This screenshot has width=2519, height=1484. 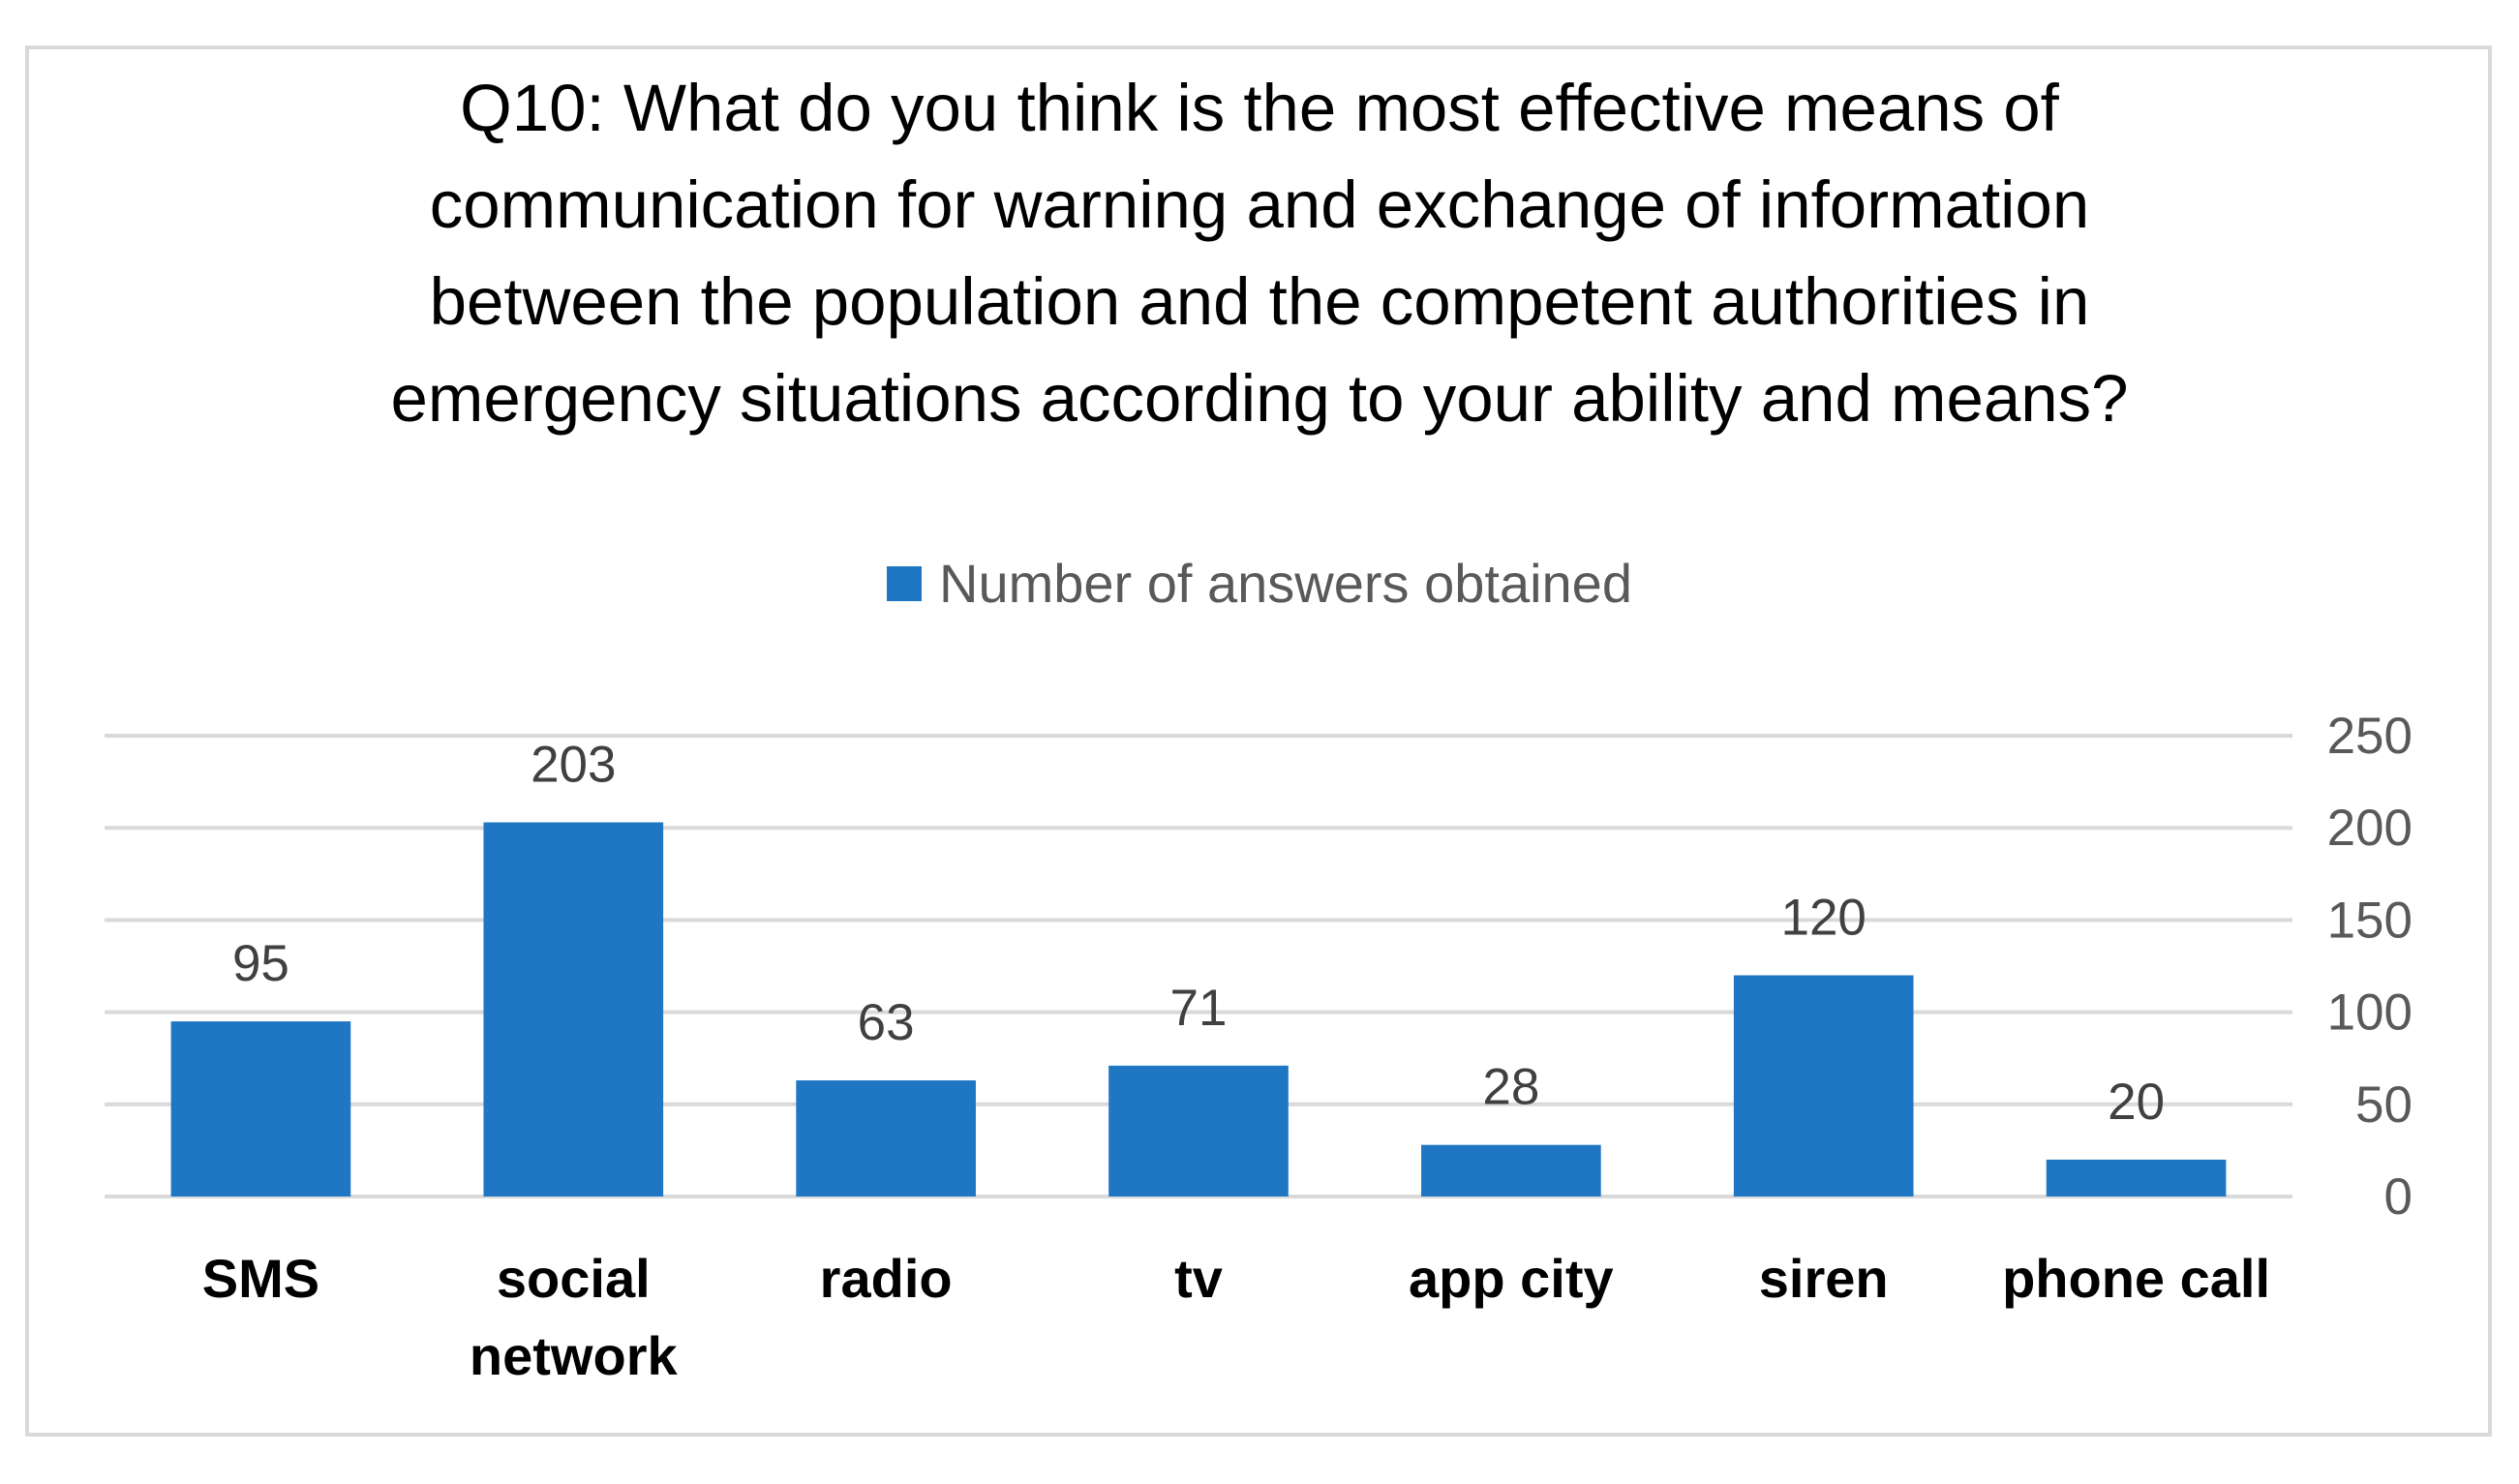 What do you see at coordinates (1511, 1278) in the screenshot?
I see `x-category-label: app city` at bounding box center [1511, 1278].